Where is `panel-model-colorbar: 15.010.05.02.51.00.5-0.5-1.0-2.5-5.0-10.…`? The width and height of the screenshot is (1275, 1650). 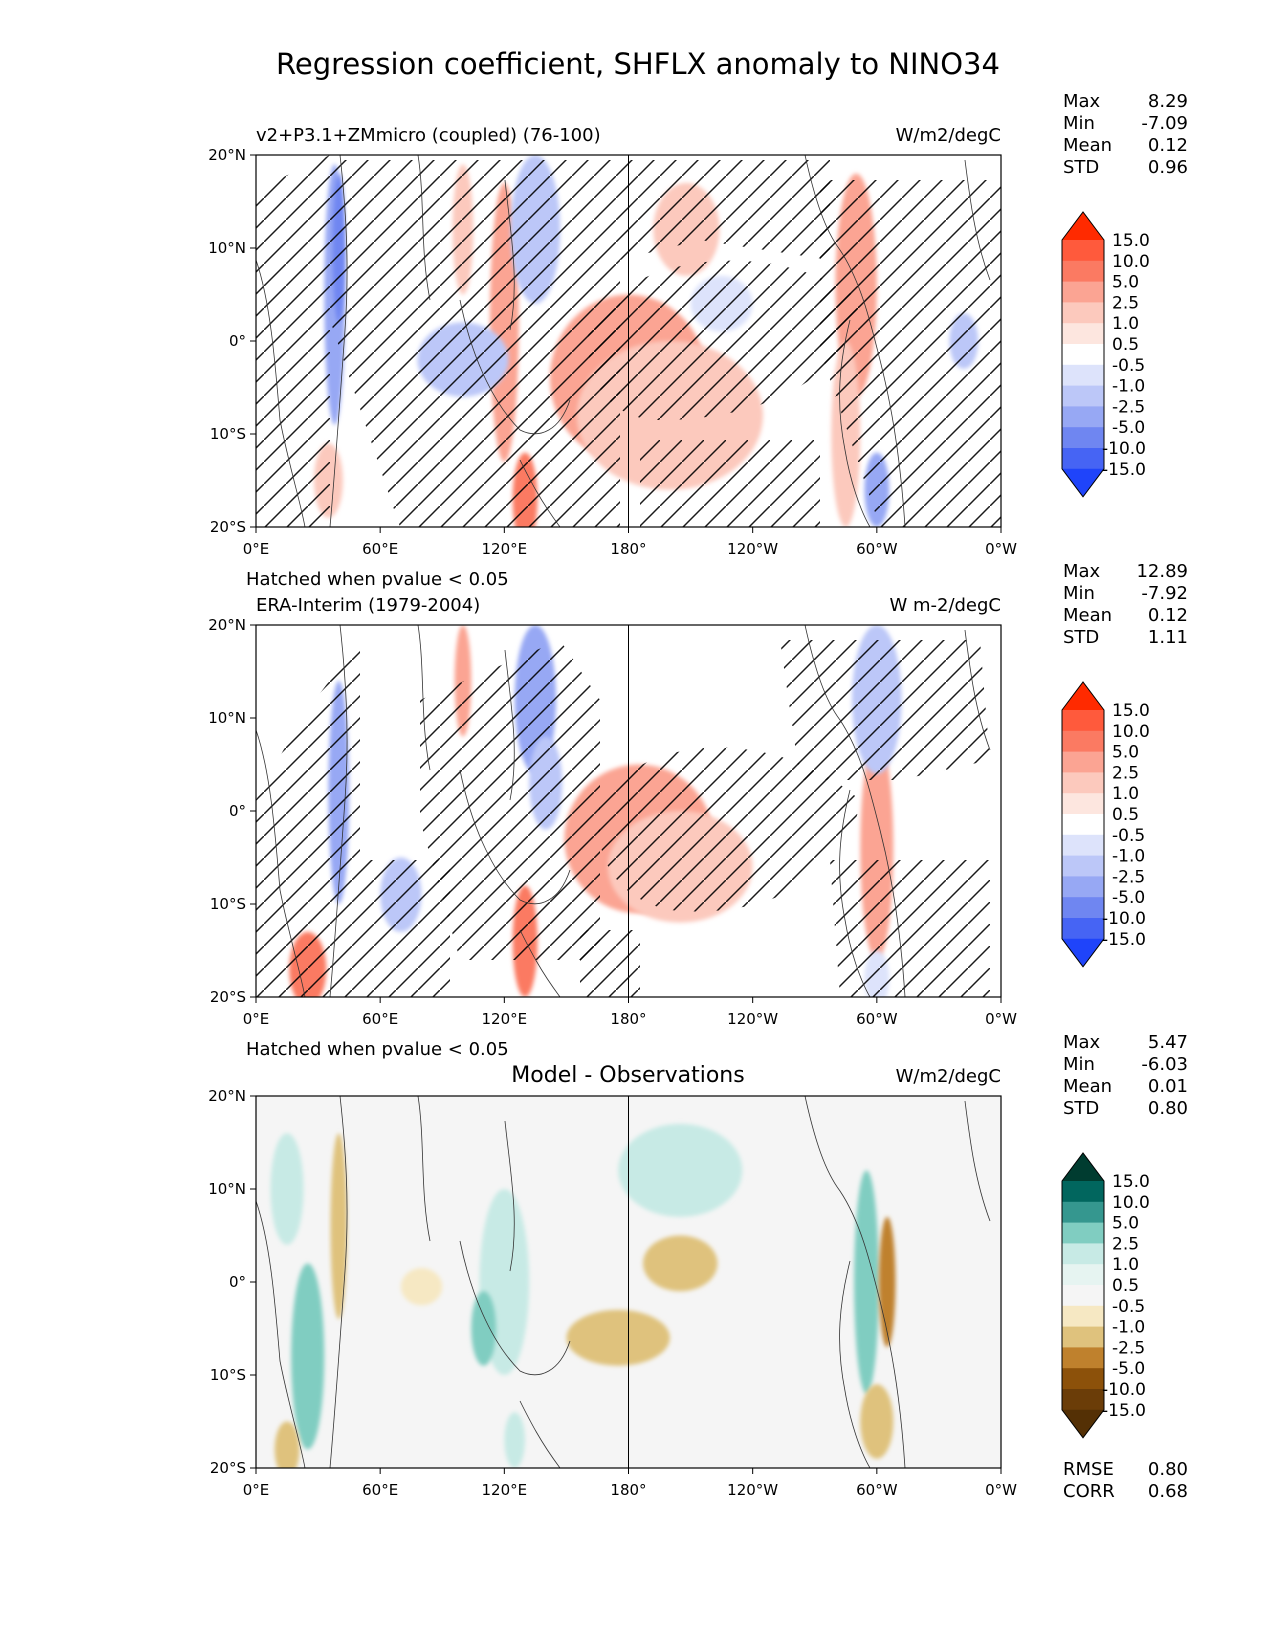
panel-model-colorbar: 15.010.05.02.51.00.5-0.5-1.0-2.5-5.0-10.… is located at coordinates (1105, 354).